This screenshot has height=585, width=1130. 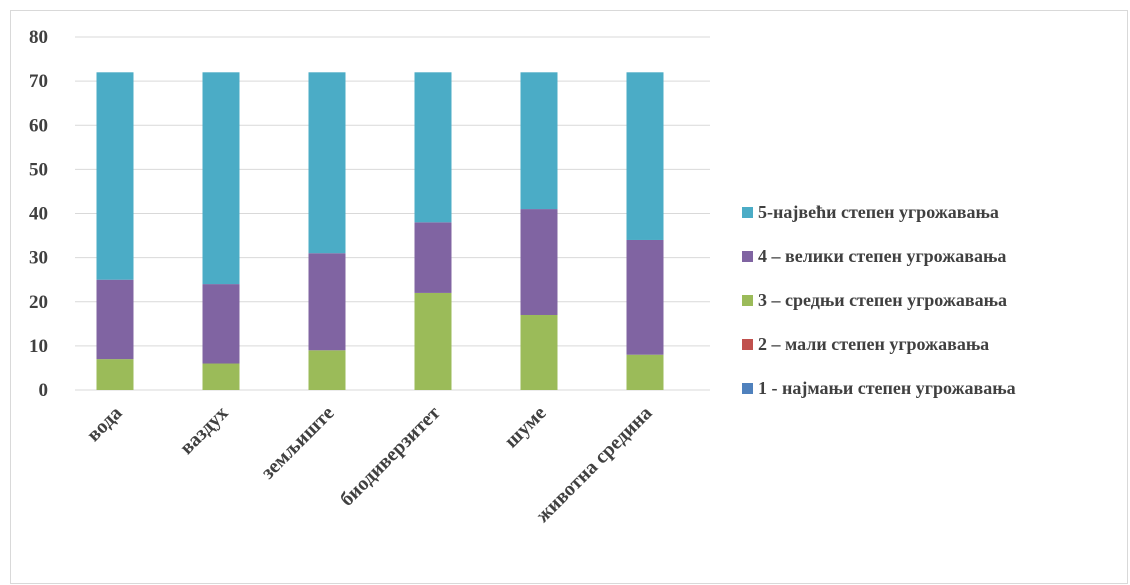 I want to click on y-tick-label: 0, so click(x=44, y=390).